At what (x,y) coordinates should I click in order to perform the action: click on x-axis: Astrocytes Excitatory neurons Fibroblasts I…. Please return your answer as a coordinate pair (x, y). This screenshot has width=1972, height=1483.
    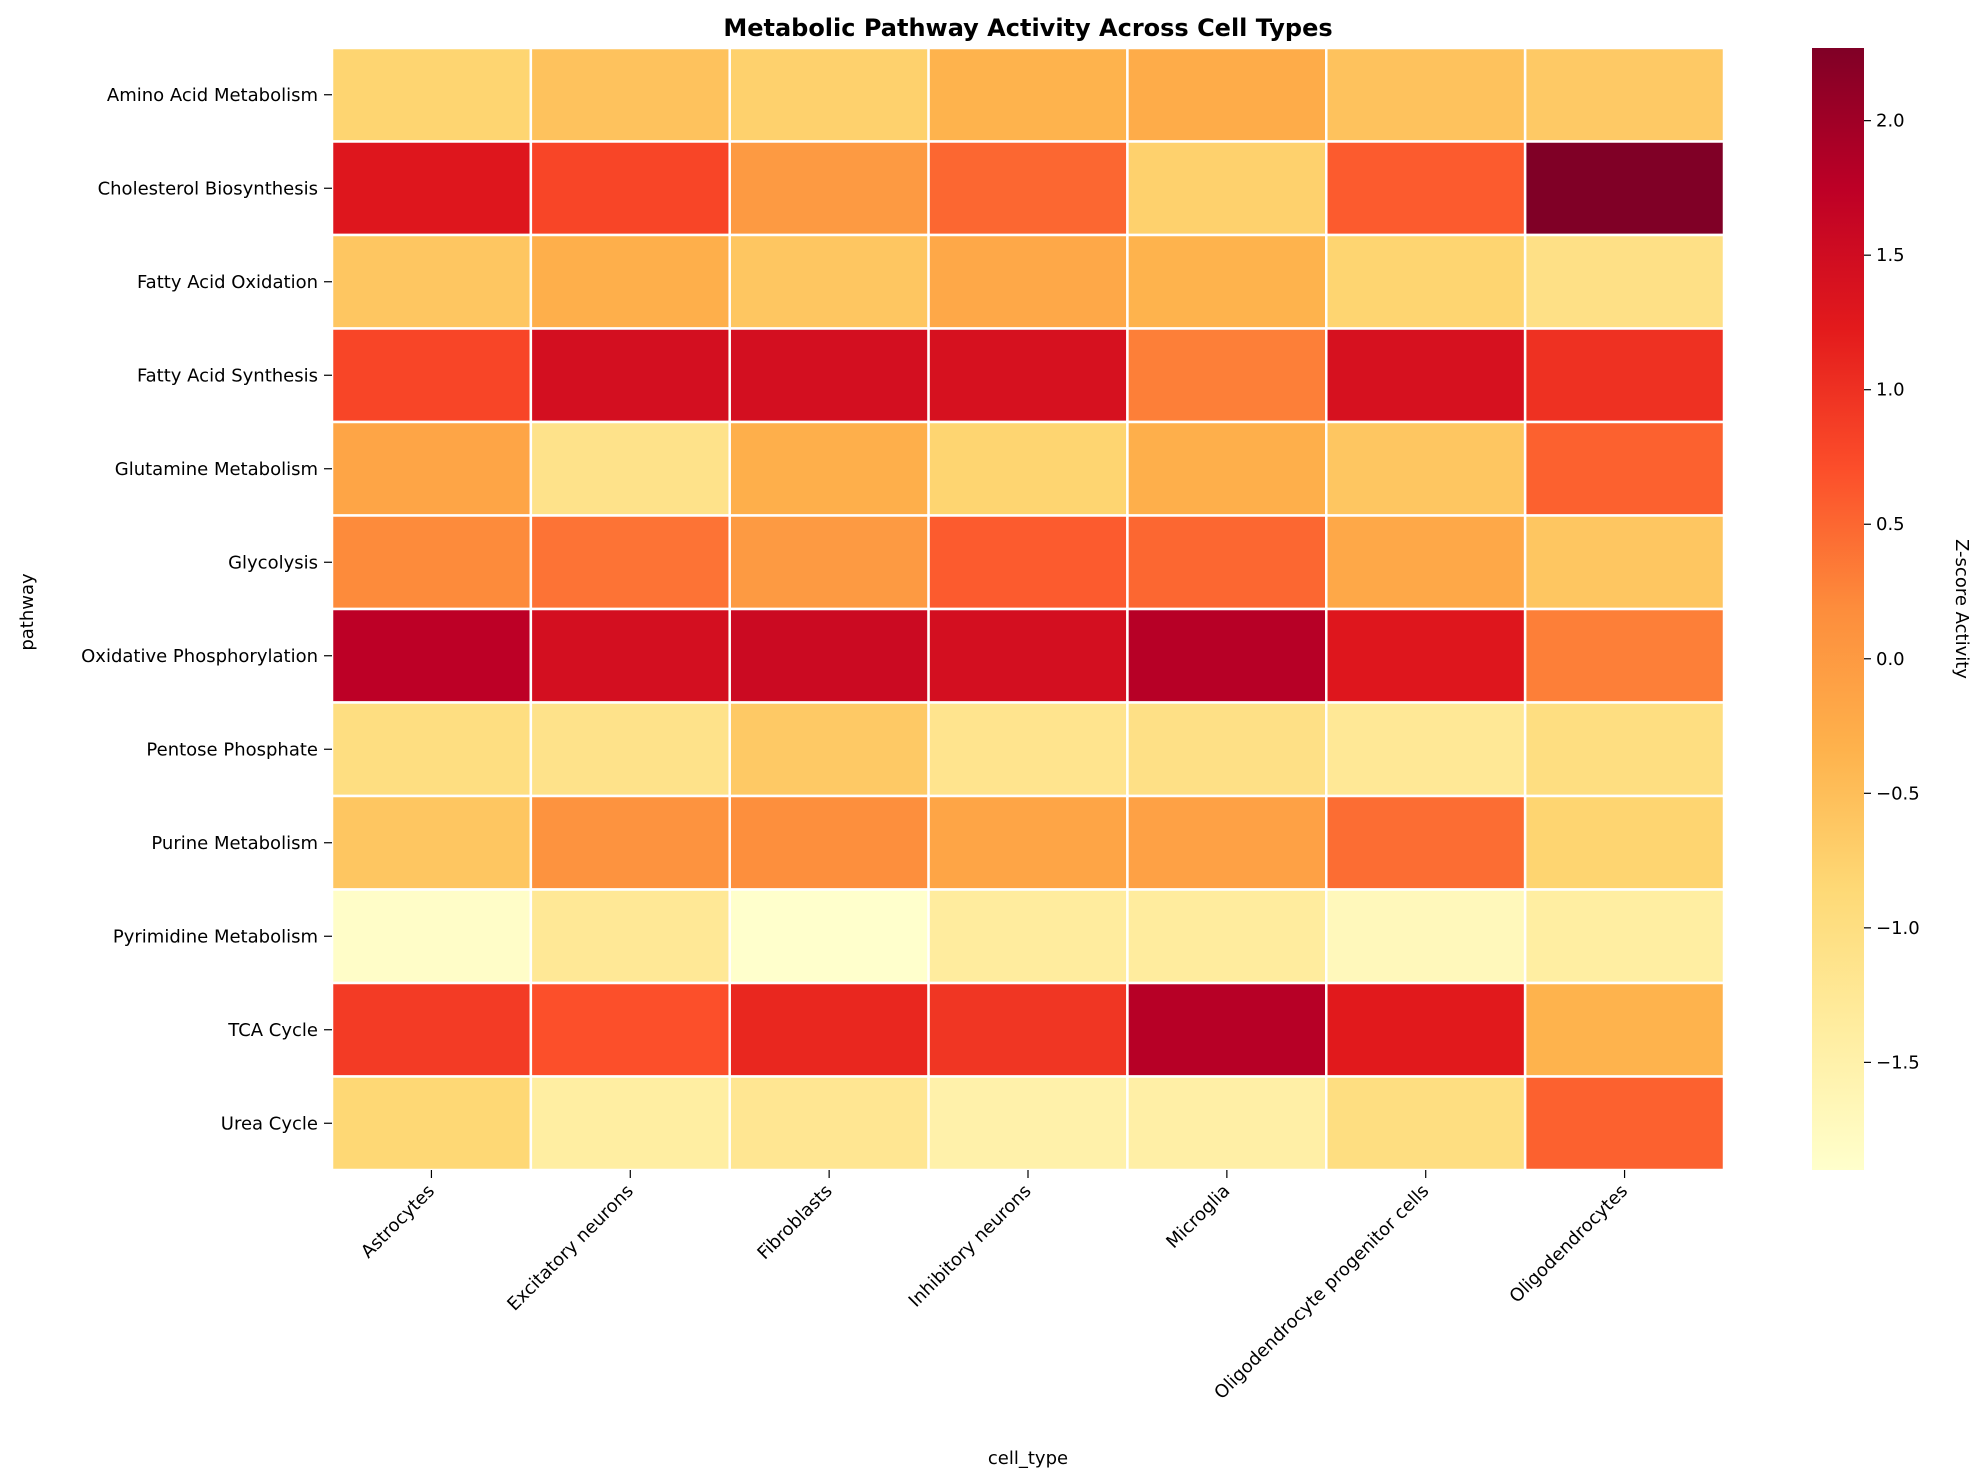
    Looking at the image, I should click on (994, 1287).